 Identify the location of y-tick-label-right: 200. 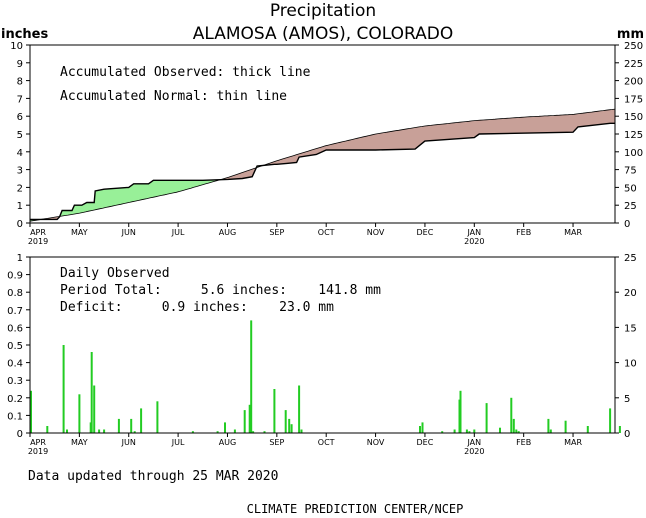
(633, 82).